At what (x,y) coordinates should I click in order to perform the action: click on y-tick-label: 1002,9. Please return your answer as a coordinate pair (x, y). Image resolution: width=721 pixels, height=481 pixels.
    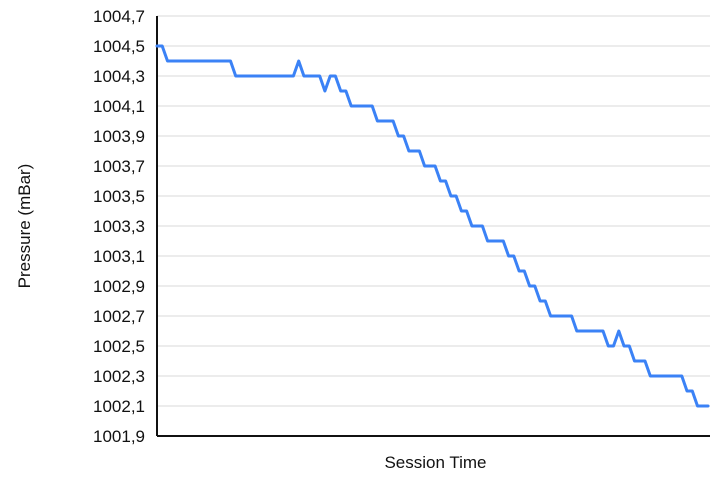
    Looking at the image, I should click on (119, 286).